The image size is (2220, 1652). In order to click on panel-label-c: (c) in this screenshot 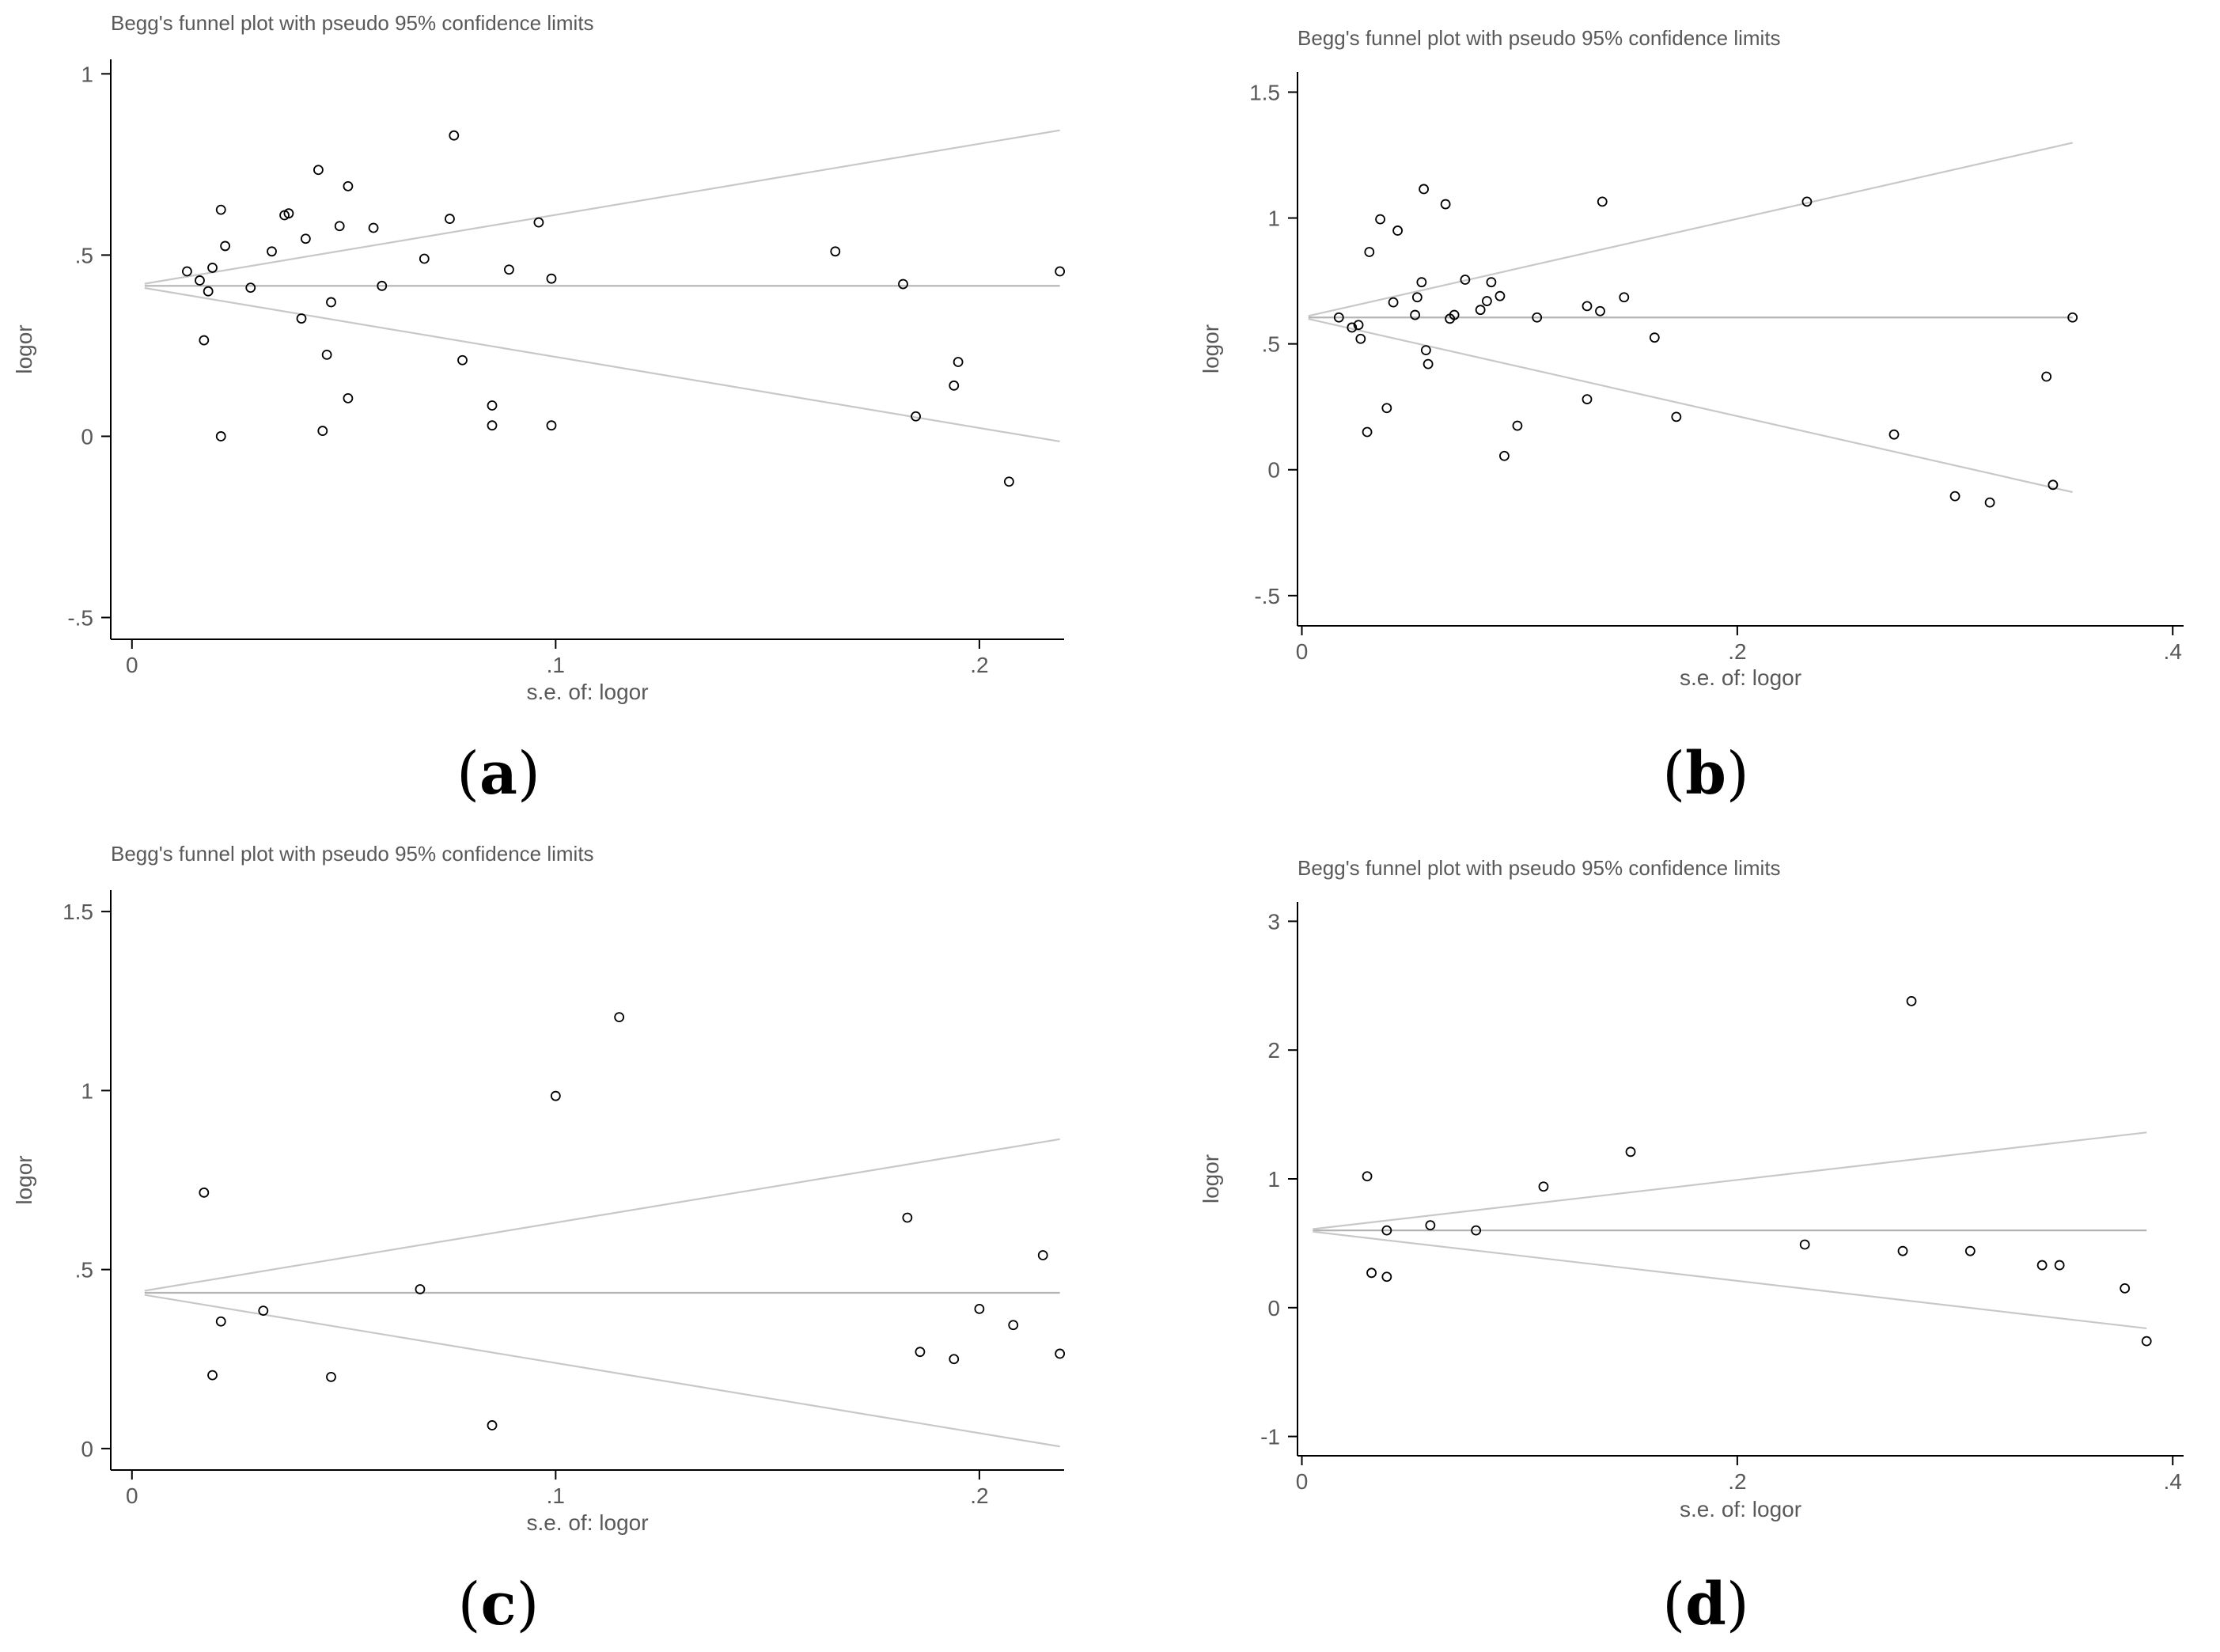, I will do `click(499, 1605)`.